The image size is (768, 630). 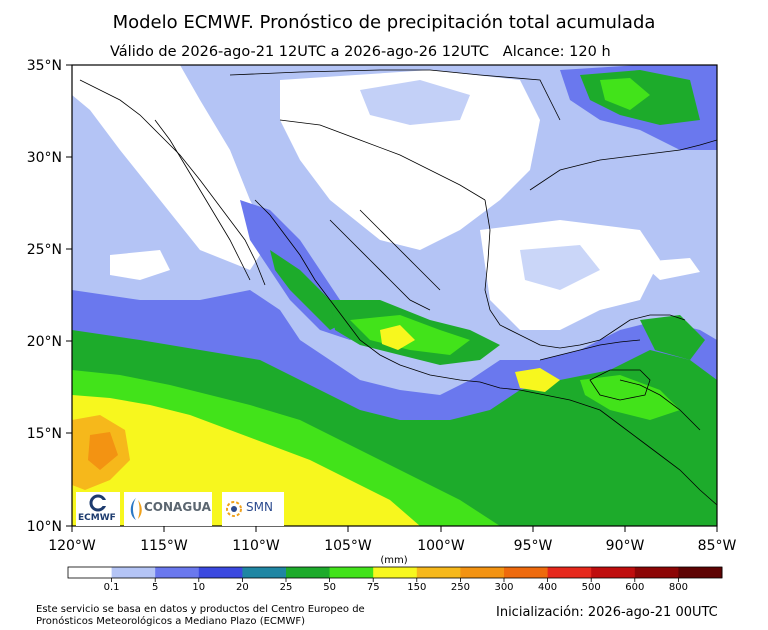 I want to click on lon-label: 90°W, so click(x=625, y=546).